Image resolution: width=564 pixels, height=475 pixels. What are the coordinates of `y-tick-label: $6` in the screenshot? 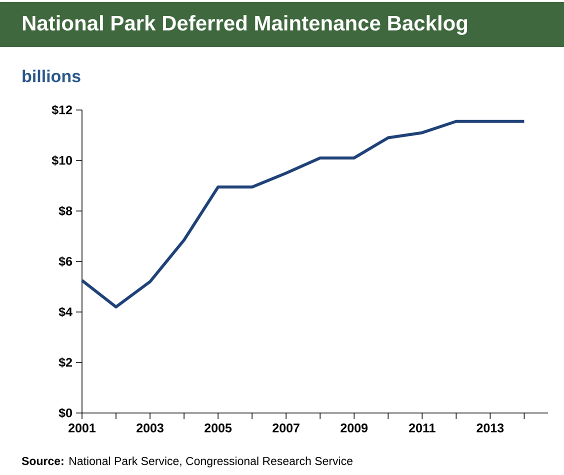 It's located at (65, 261).